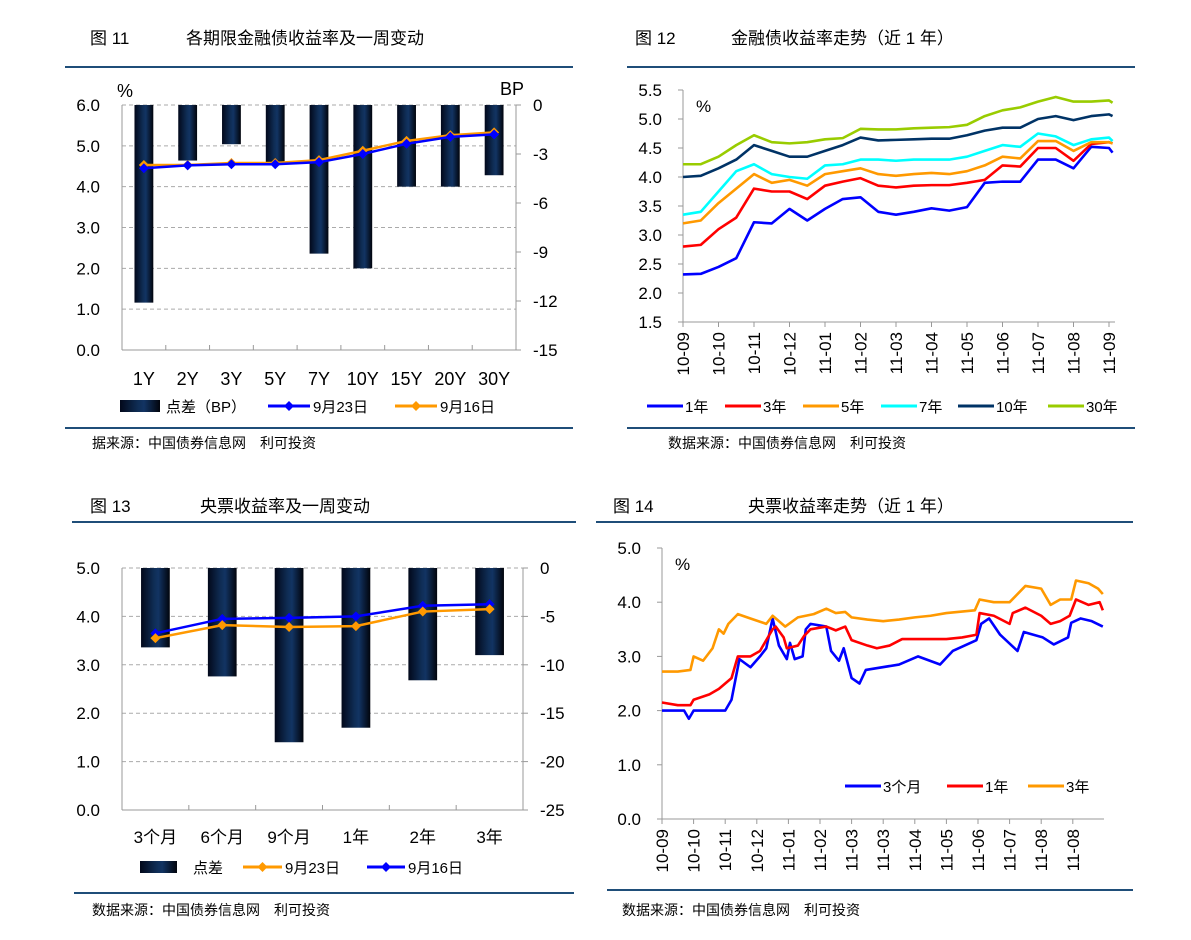 This screenshot has width=1191, height=940. Describe the element at coordinates (650, 90) in the screenshot. I see `y-tick-label: 5.5` at that location.